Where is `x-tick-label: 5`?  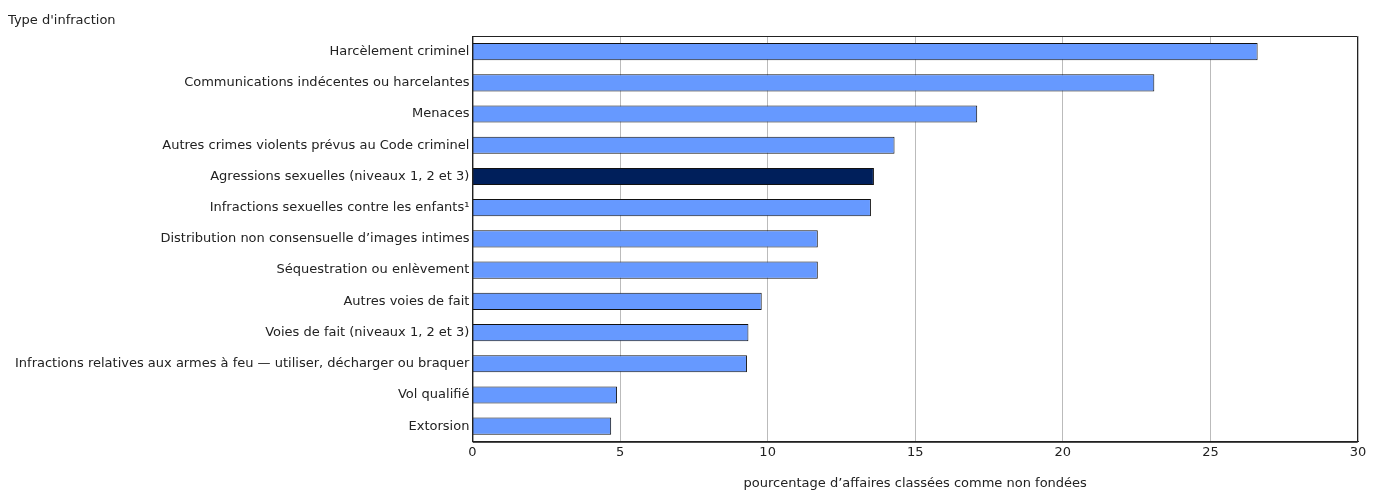
x-tick-label: 5 is located at coordinates (620, 451).